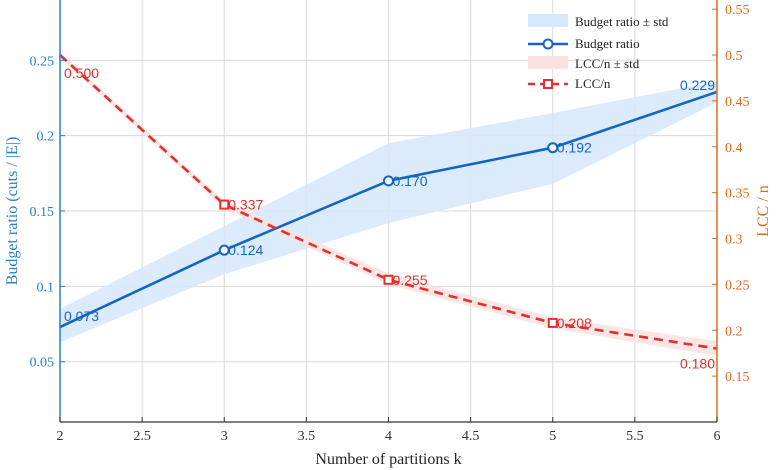 The height and width of the screenshot is (470, 777). What do you see at coordinates (574, 148) in the screenshot?
I see `data-label: 0.192` at bounding box center [574, 148].